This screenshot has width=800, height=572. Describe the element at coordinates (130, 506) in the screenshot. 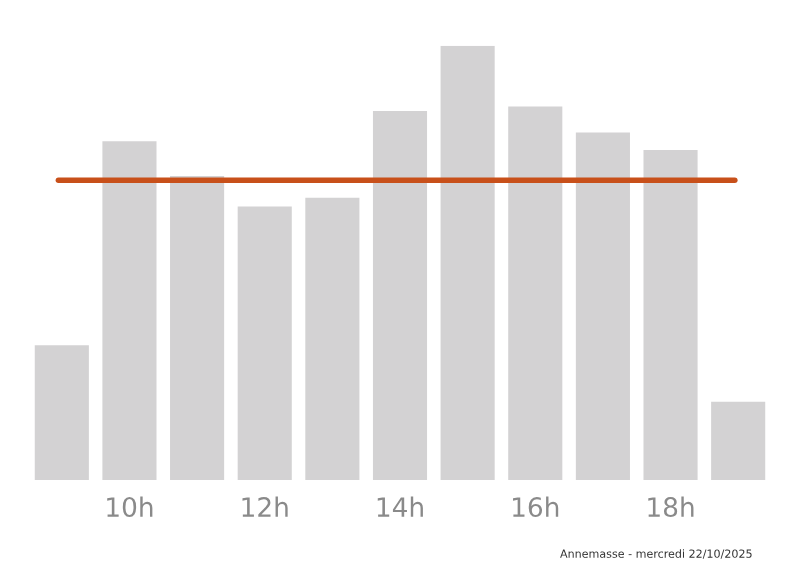

I see `x-tick-label: 10h` at that location.